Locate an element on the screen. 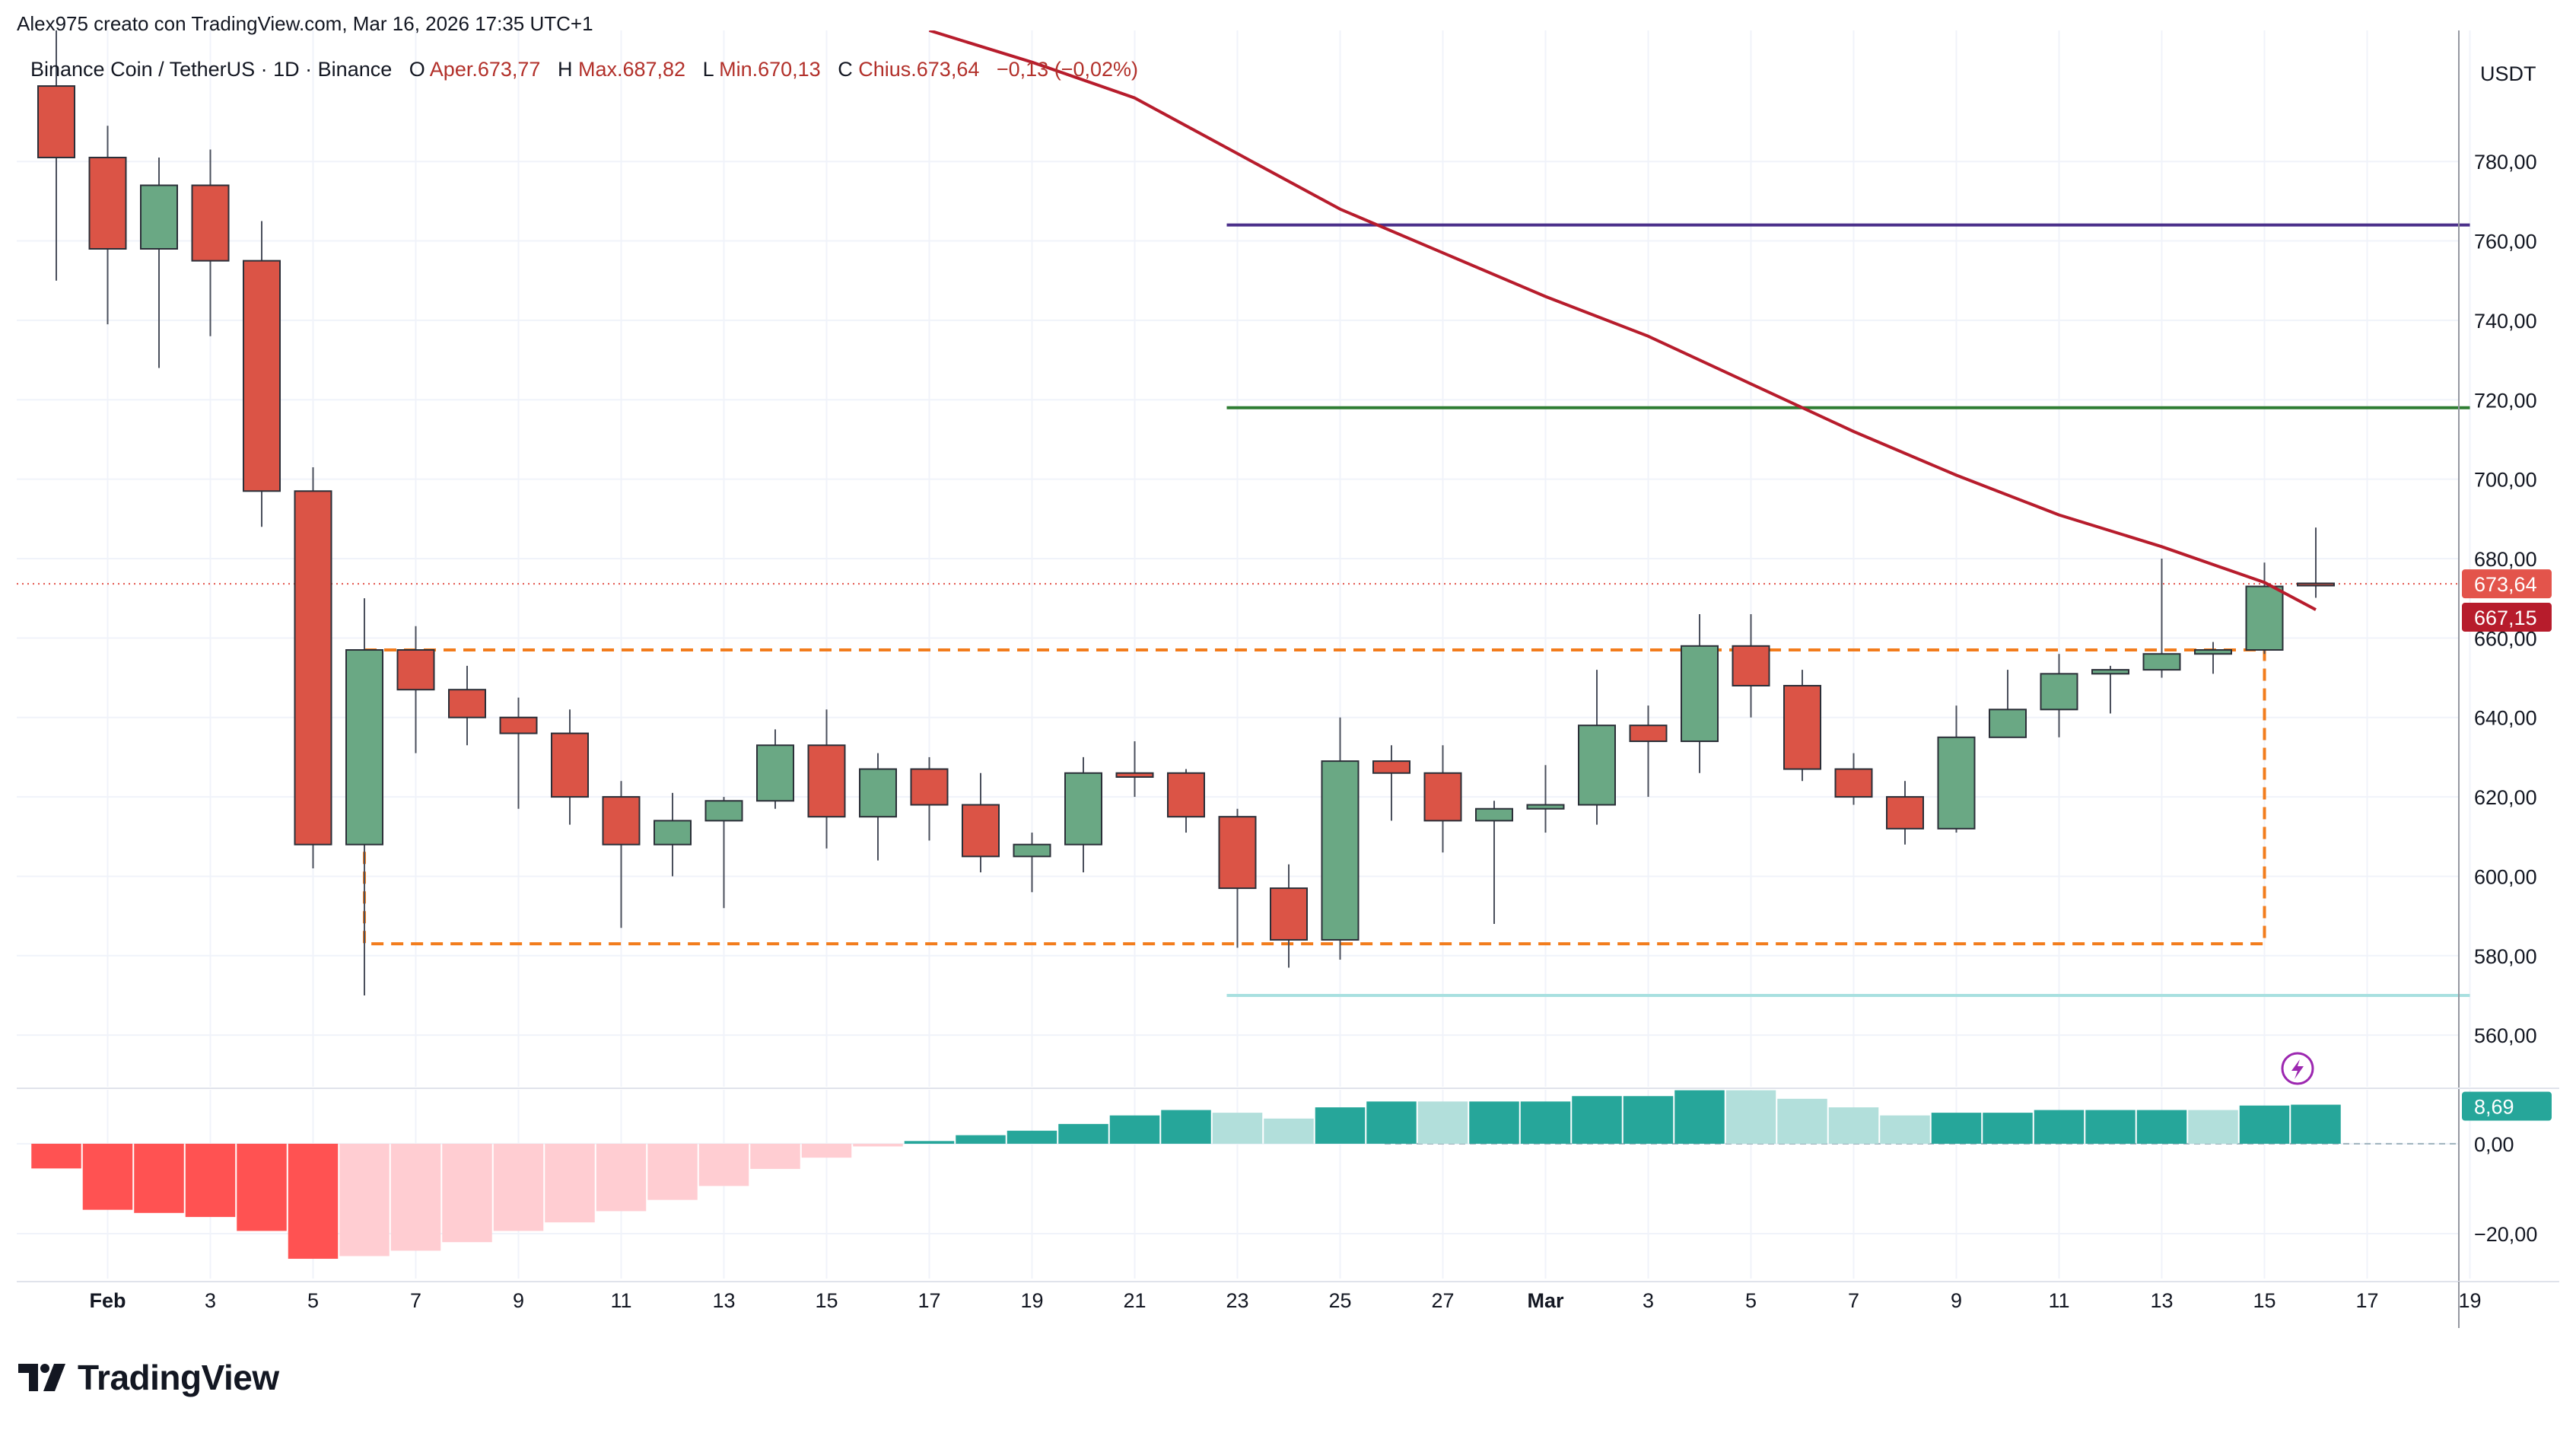 The height and width of the screenshot is (1430, 2576). last-price-tag: 673,64 is located at coordinates (2505, 584).